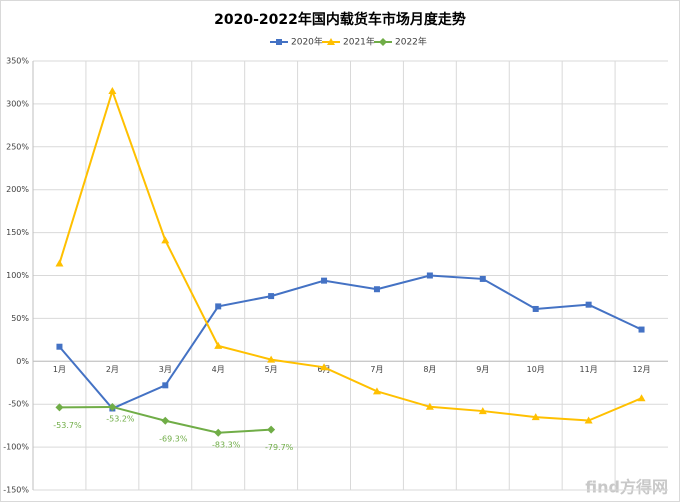 Image resolution: width=680 pixels, height=502 pixels. Describe the element at coordinates (17, 232) in the screenshot. I see `y-tick-label: 150%` at that location.